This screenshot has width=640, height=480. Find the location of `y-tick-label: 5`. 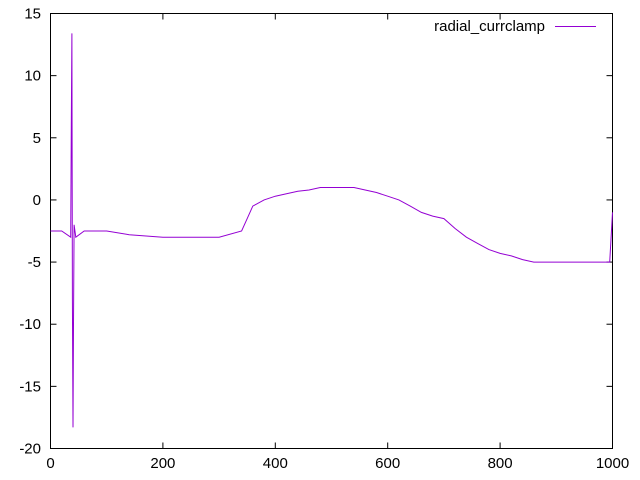

y-tick-label: 5 is located at coordinates (37, 138).